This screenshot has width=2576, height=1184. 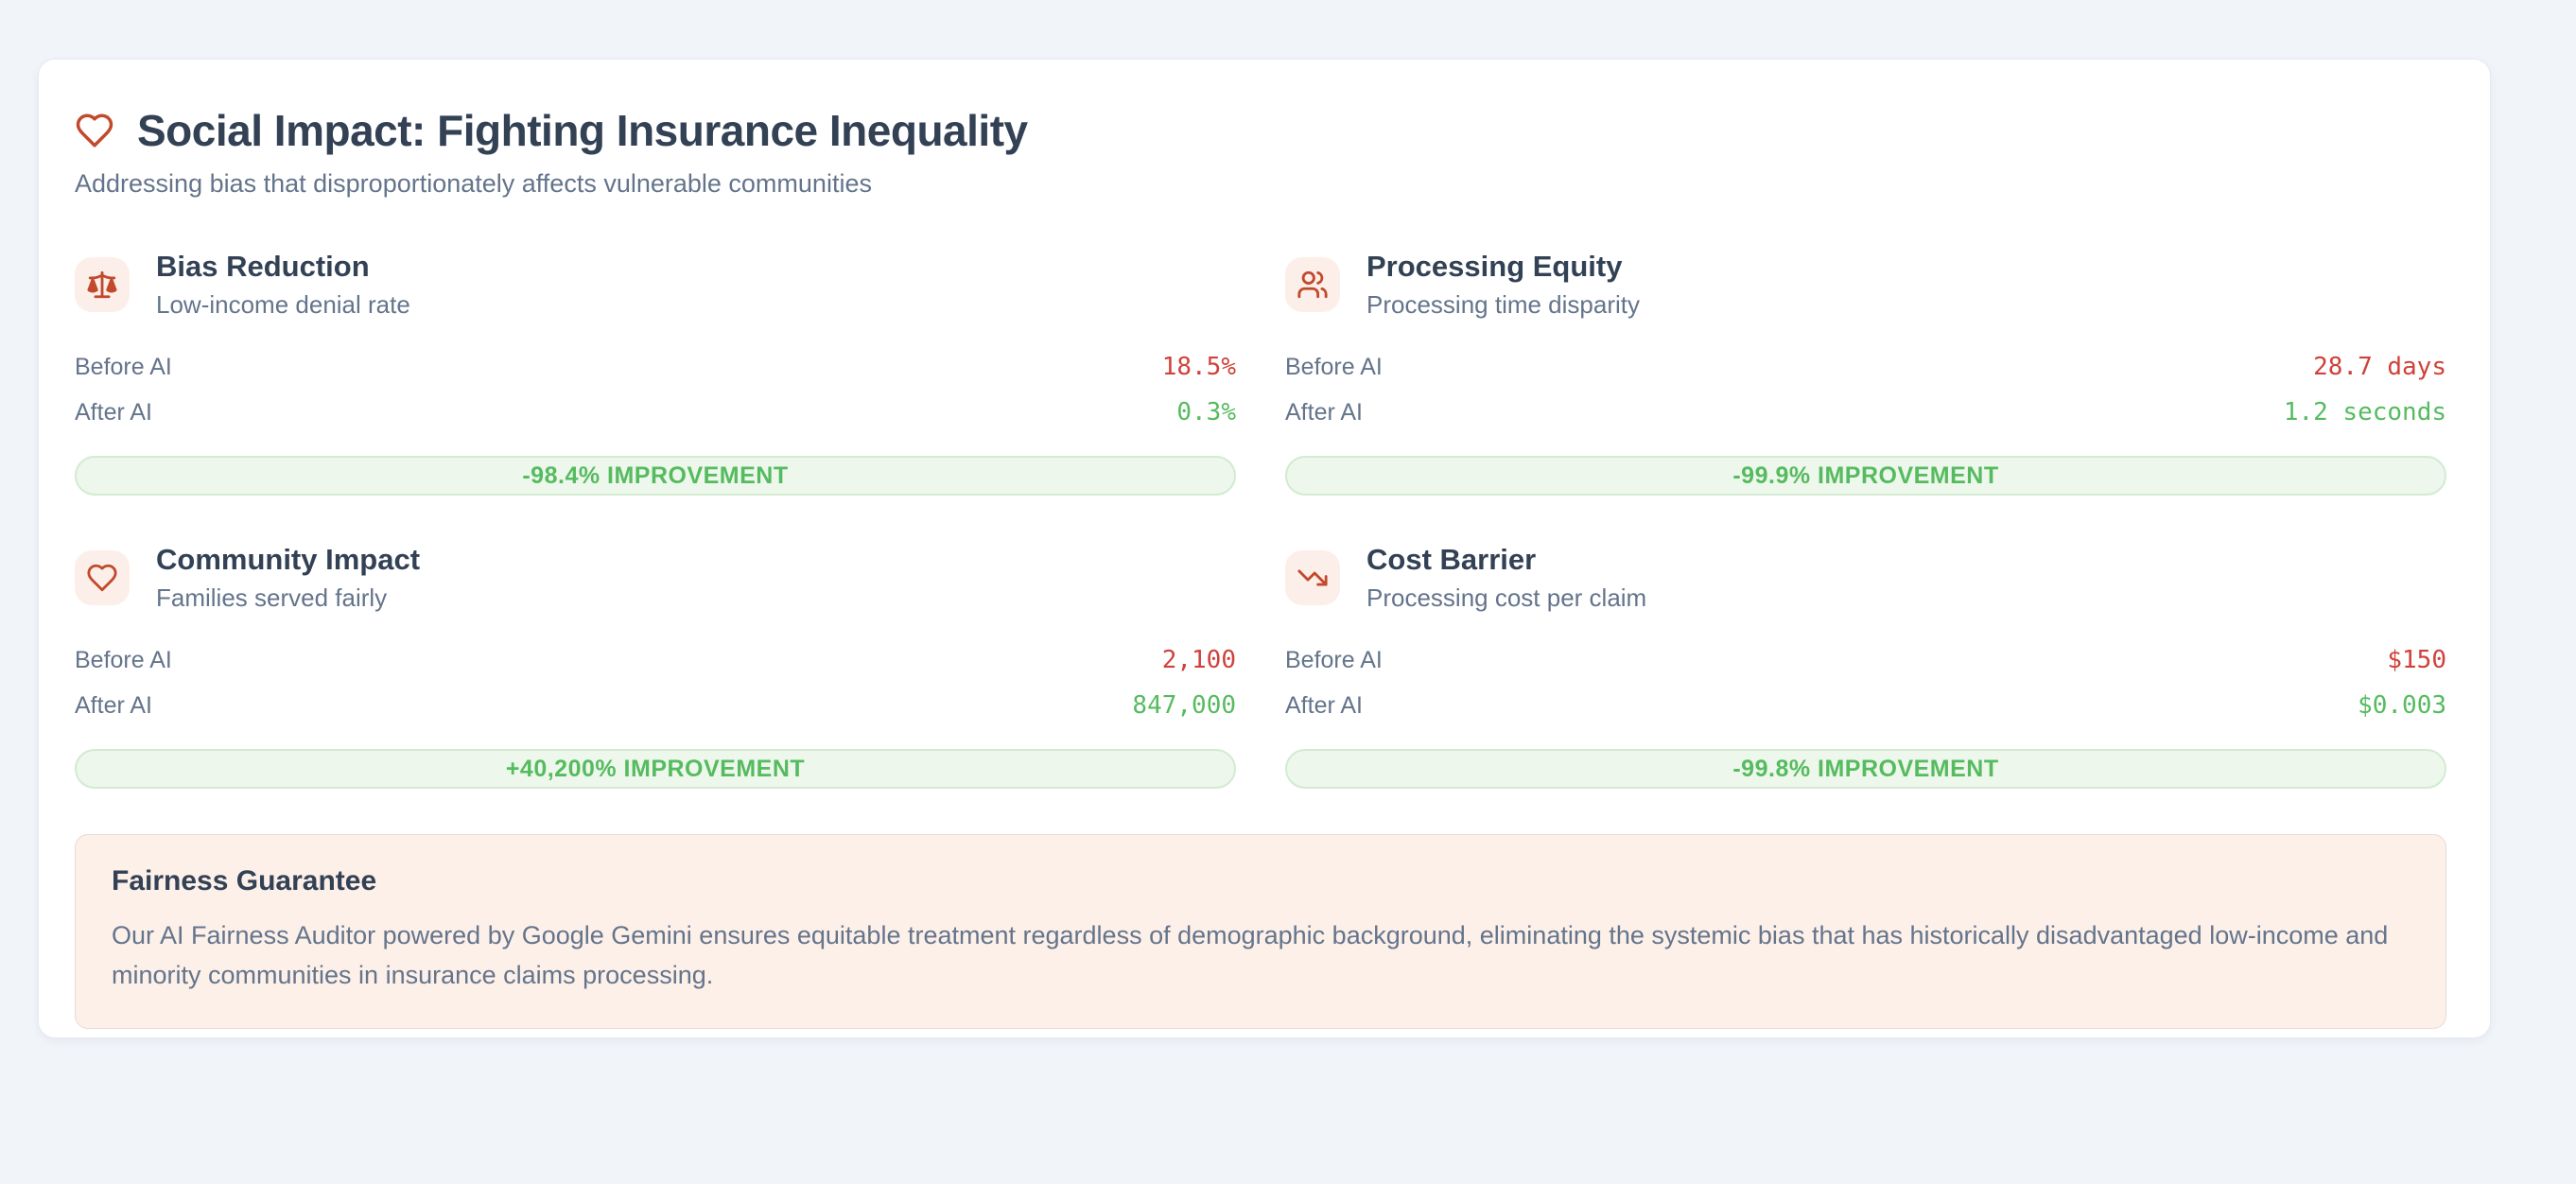 I want to click on after-row: After AI 847,000, so click(x=655, y=705).